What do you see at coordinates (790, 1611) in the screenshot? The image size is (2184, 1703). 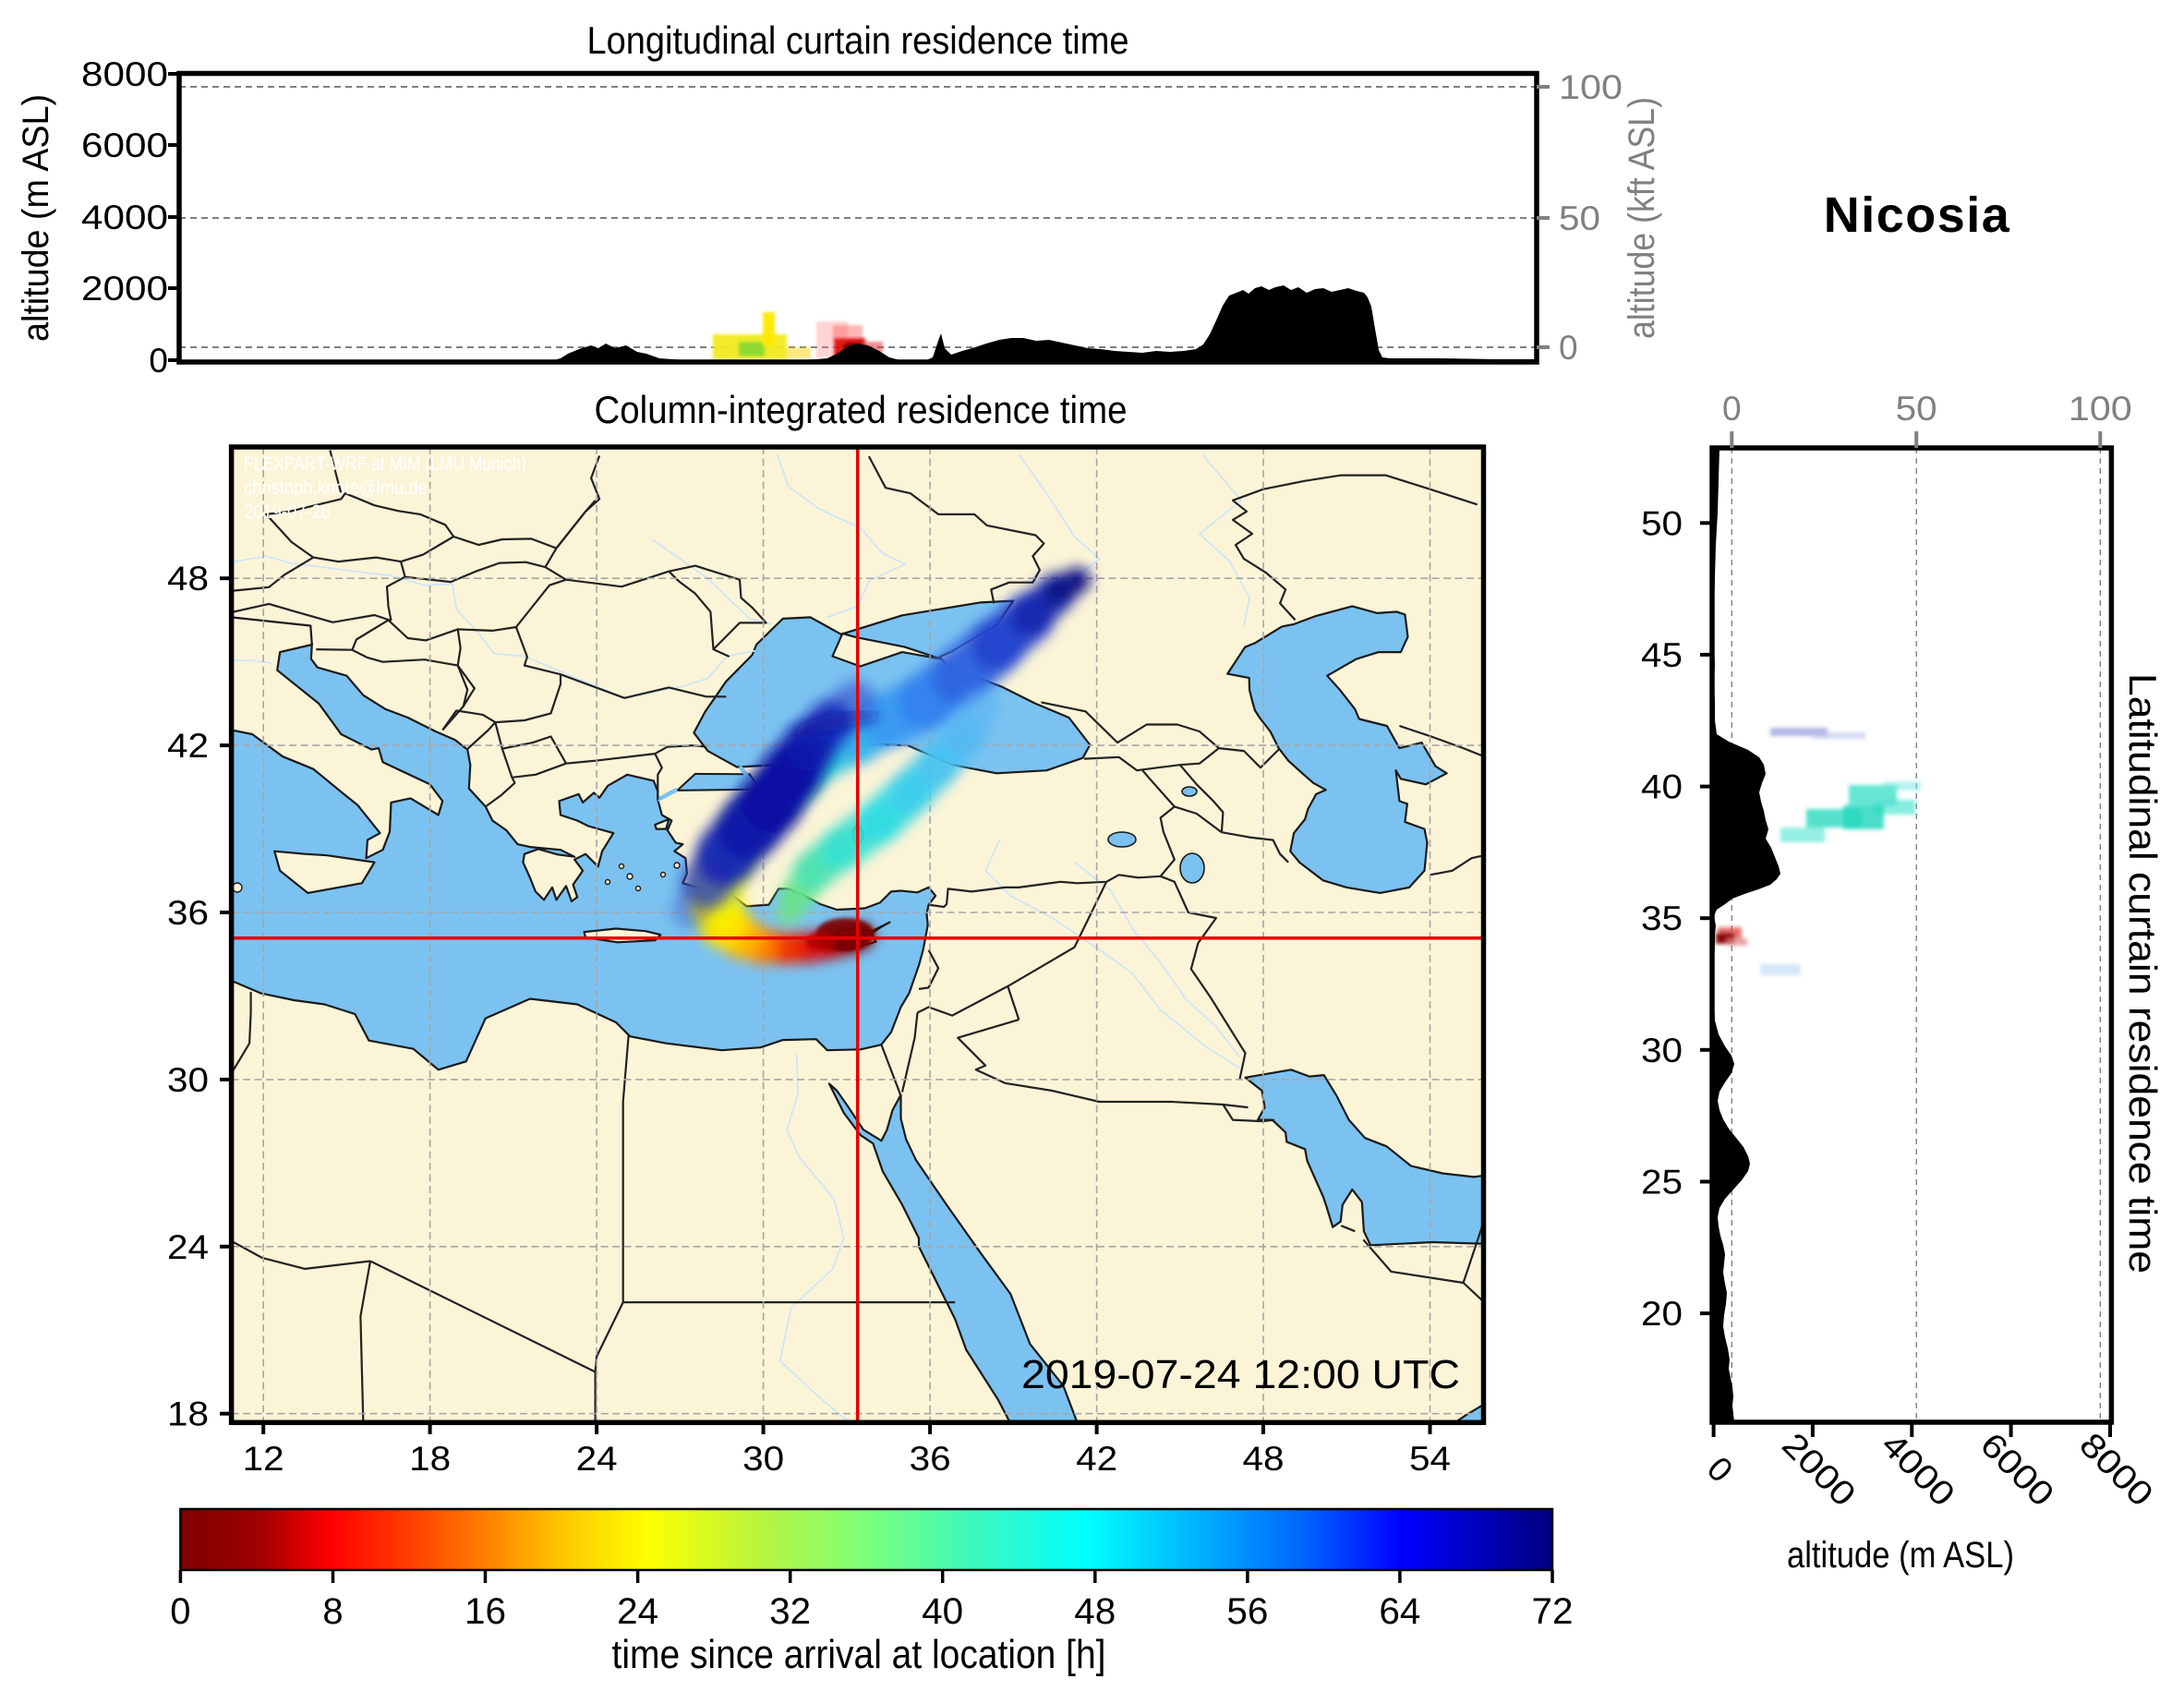 I see `svg-text: 32` at bounding box center [790, 1611].